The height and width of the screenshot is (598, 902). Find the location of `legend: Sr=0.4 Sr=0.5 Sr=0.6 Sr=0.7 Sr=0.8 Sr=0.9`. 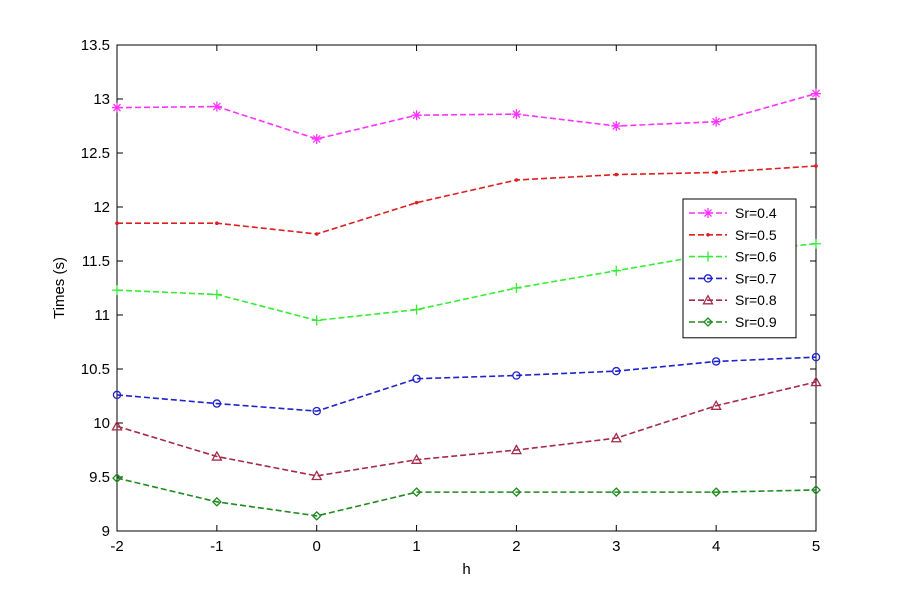

legend: Sr=0.4 Sr=0.5 Sr=0.6 Sr=0.7 Sr=0.8 Sr=0.9 is located at coordinates (739, 268).